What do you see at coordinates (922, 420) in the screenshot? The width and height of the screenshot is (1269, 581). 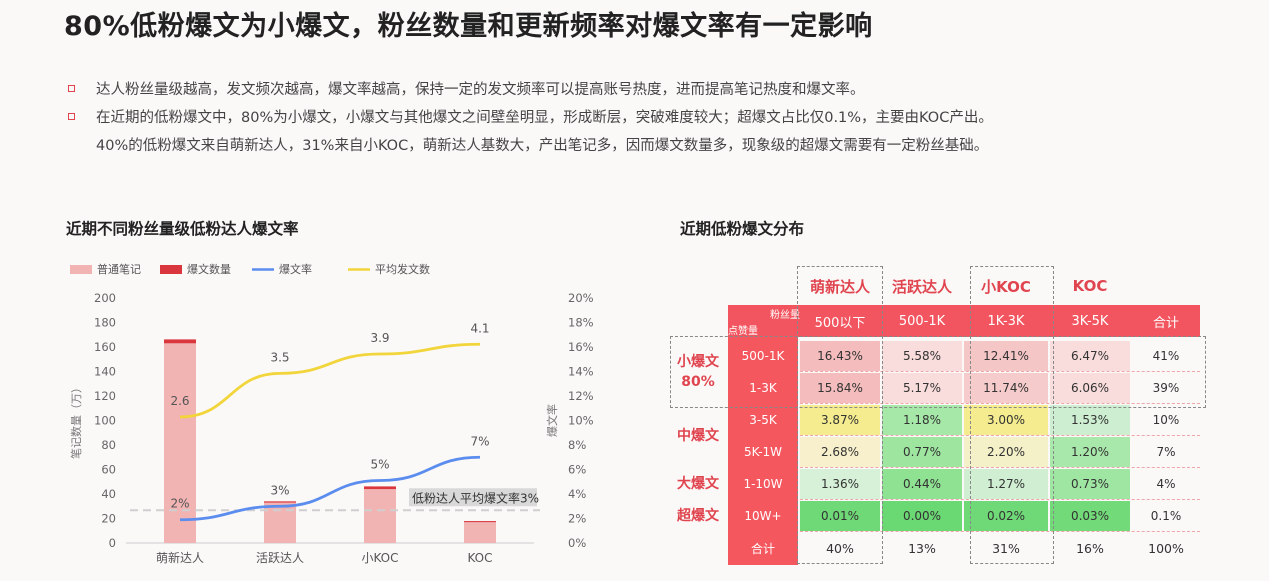 I see `table-cell: 1.18%` at bounding box center [922, 420].